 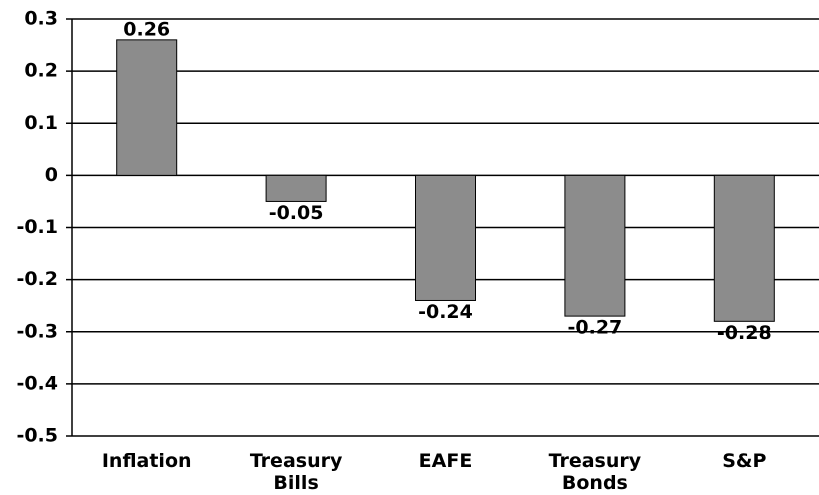 I want to click on y-tick-label: 0.2, so click(x=41, y=71).